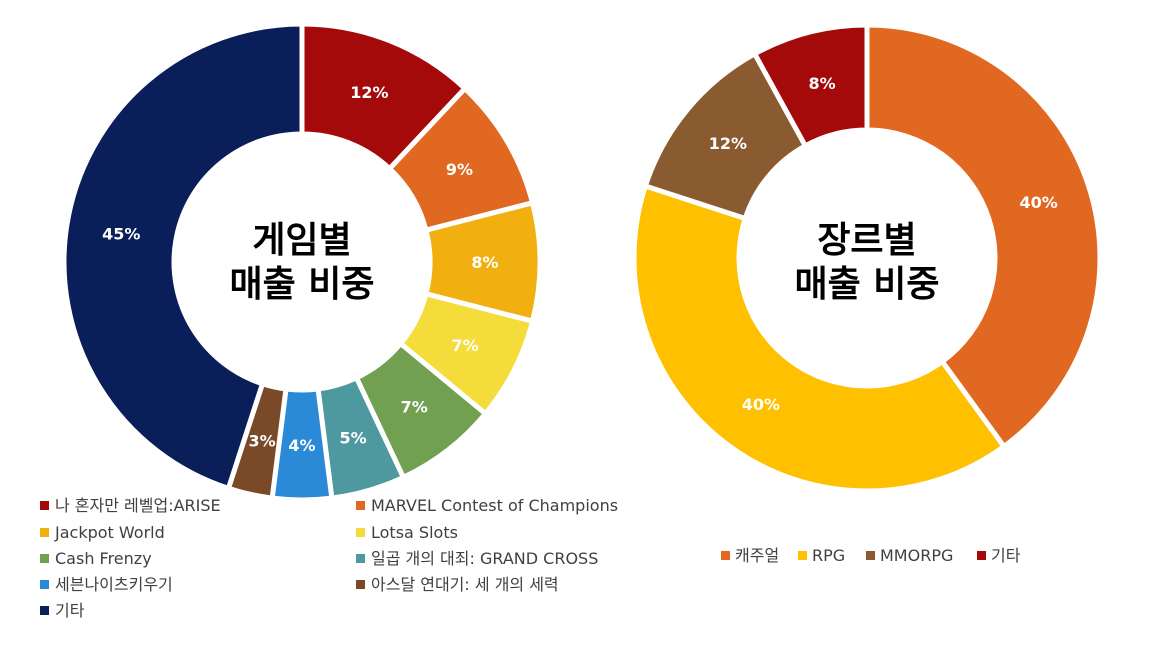 This screenshot has width=1167, height=647. I want to click on game-legend-label-4: Cash Frenzy, so click(103, 558).